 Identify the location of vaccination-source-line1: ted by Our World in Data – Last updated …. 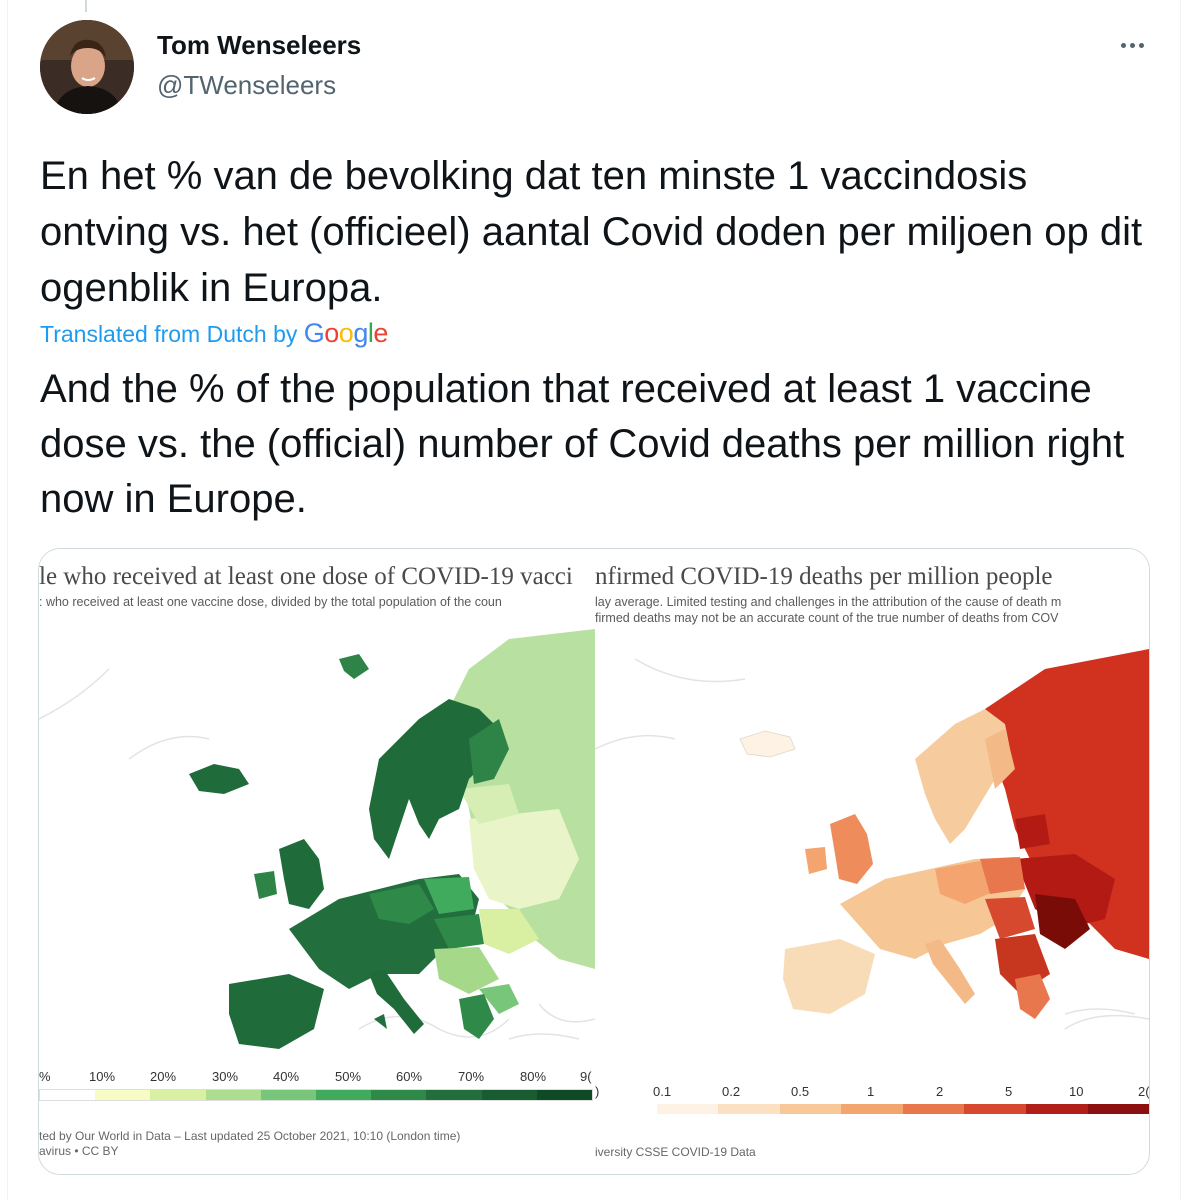
(250, 1136).